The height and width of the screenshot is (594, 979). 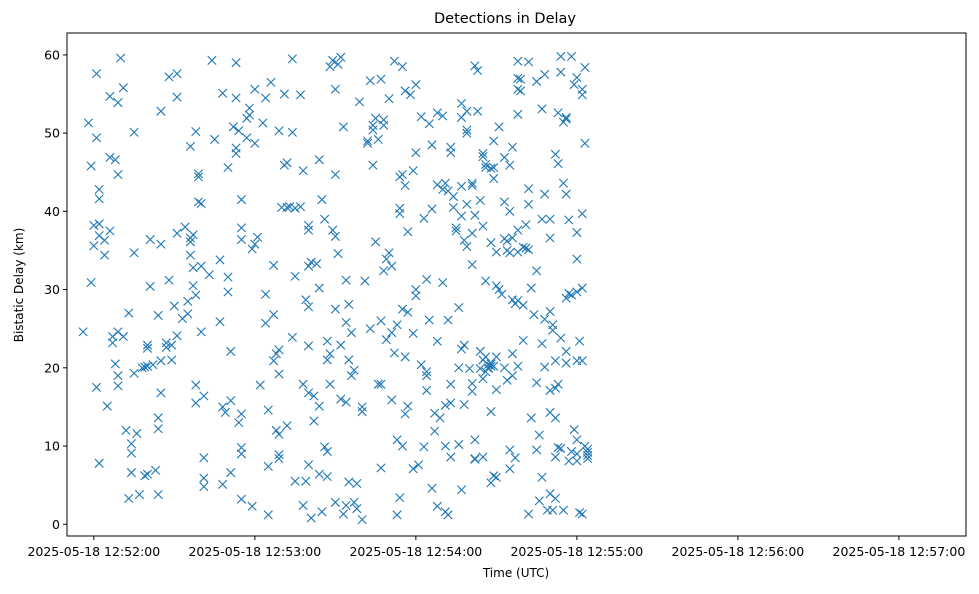 What do you see at coordinates (93, 551) in the screenshot?
I see `x-tick-label: 2025-05-18 12:52:00` at bounding box center [93, 551].